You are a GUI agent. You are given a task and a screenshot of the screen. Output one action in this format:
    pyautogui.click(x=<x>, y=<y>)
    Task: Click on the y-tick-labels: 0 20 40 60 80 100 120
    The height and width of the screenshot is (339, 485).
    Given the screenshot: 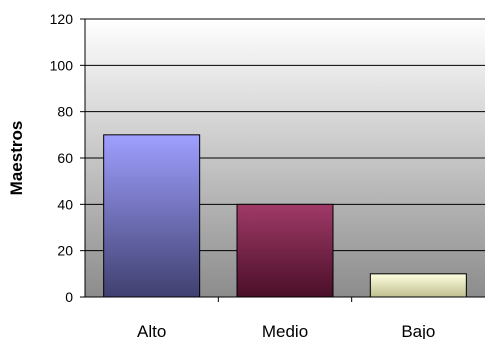 What is the action you would take?
    pyautogui.click(x=62, y=158)
    